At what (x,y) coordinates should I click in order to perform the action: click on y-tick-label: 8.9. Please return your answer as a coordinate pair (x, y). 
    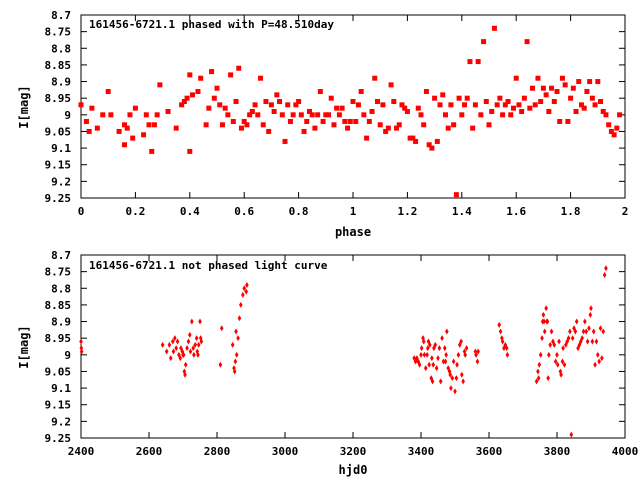
    Looking at the image, I should click on (61, 82).